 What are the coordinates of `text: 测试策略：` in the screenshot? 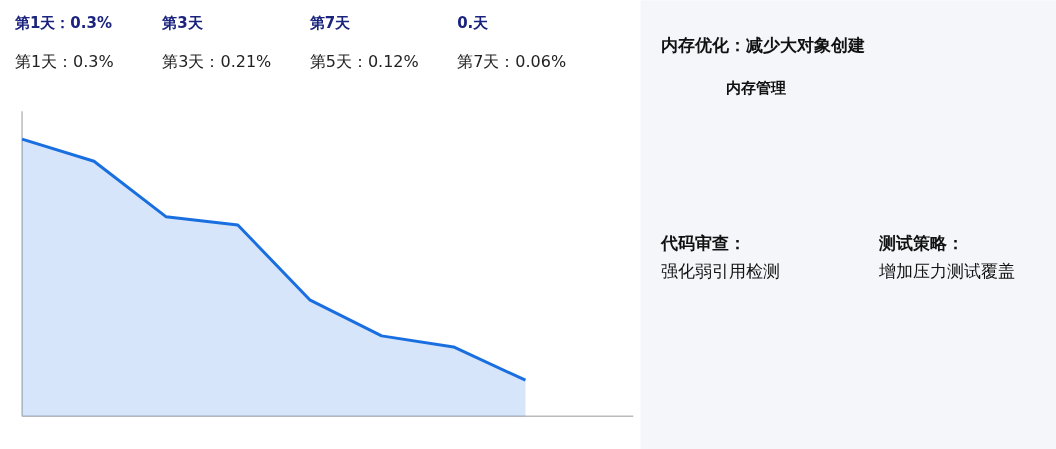 It's located at (920, 242).